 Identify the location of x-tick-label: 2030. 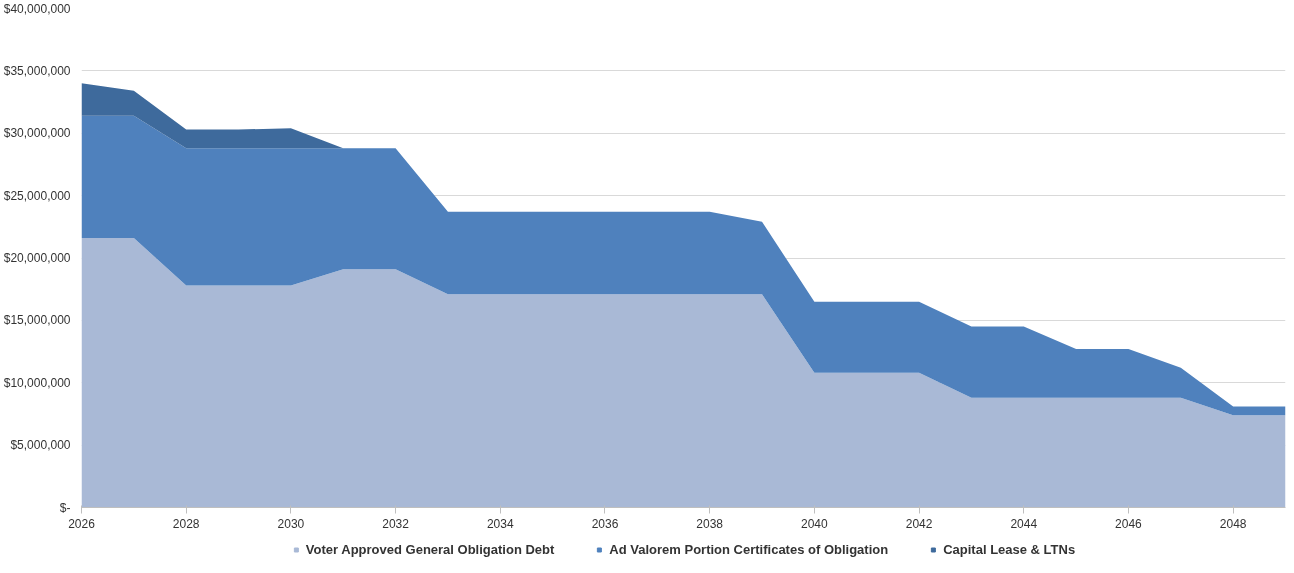
(291, 523).